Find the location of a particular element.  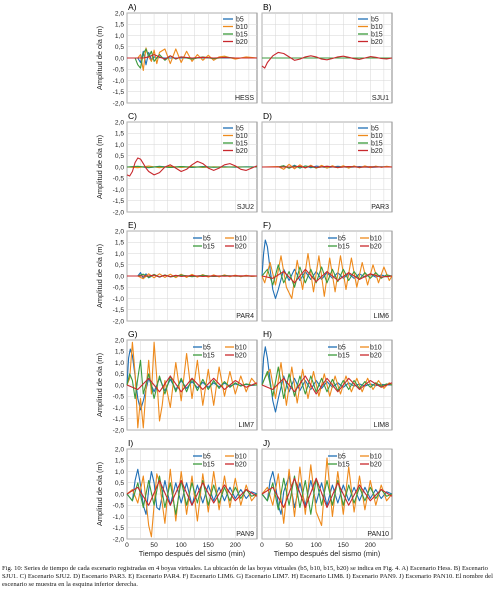

panel-b-scenario: SJU1 is located at coordinates (380, 98).